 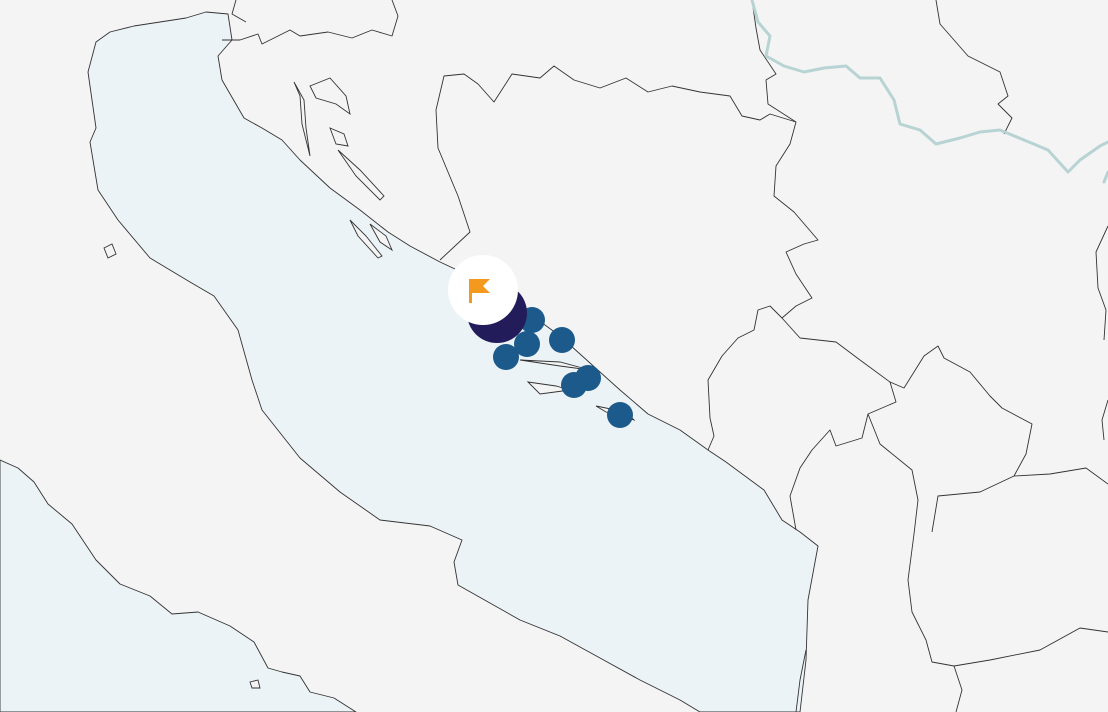 What do you see at coordinates (178, 585) in the screenshot?
I see `tyrrhenian-sea` at bounding box center [178, 585].